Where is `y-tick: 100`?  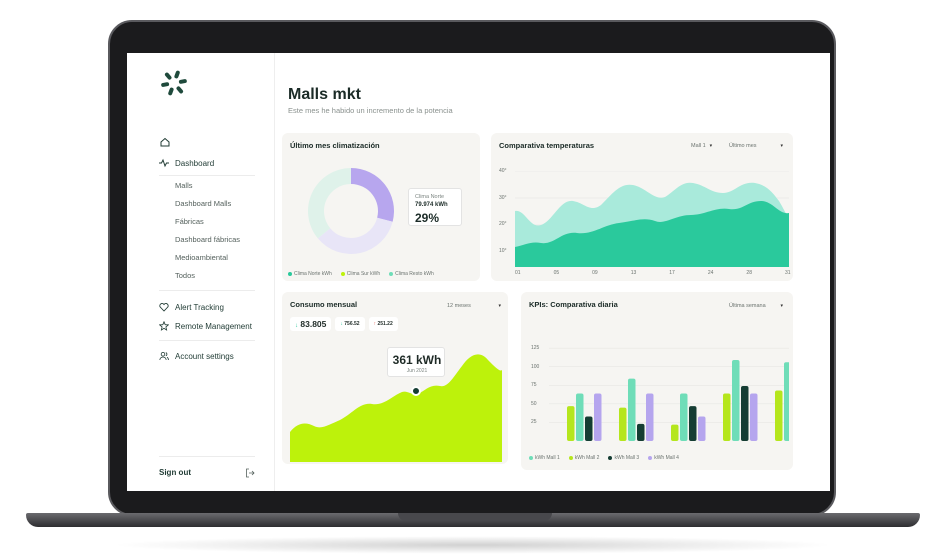 y-tick: 100 is located at coordinates (535, 366).